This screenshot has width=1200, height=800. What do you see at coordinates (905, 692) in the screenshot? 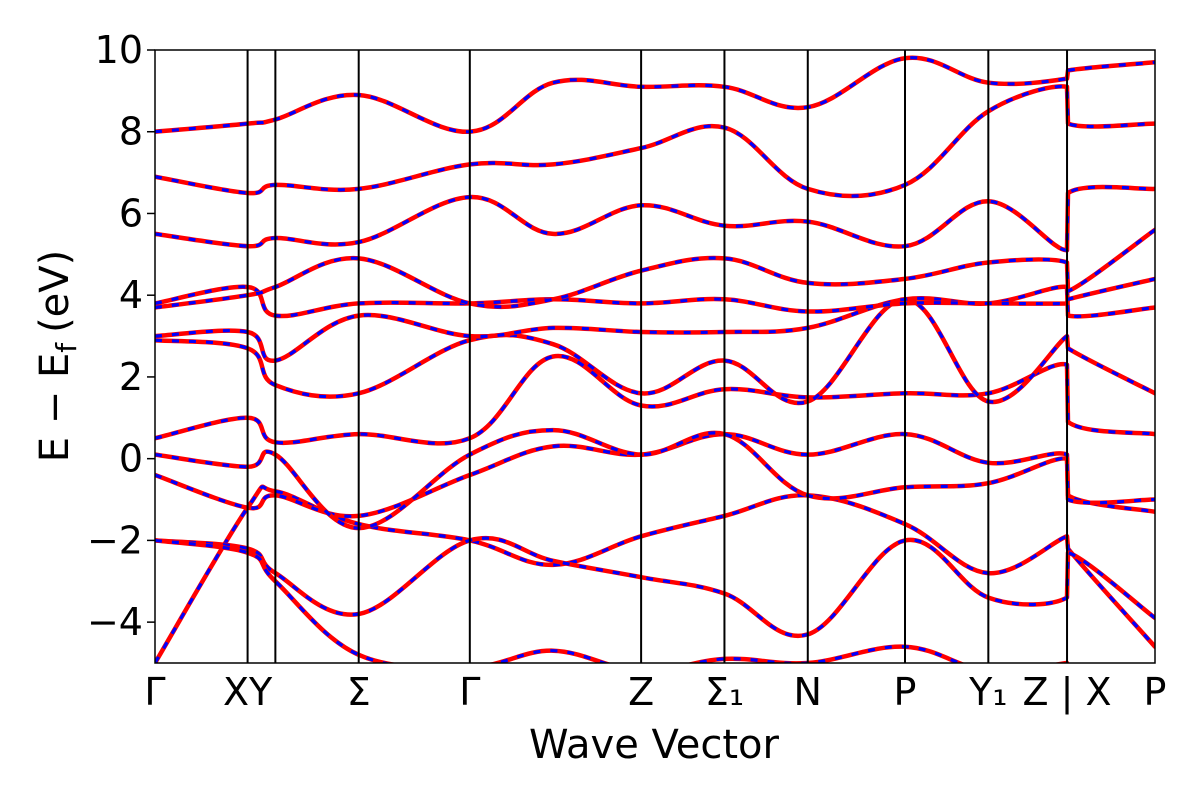
I see `x-tick-label-8: P` at bounding box center [905, 692].